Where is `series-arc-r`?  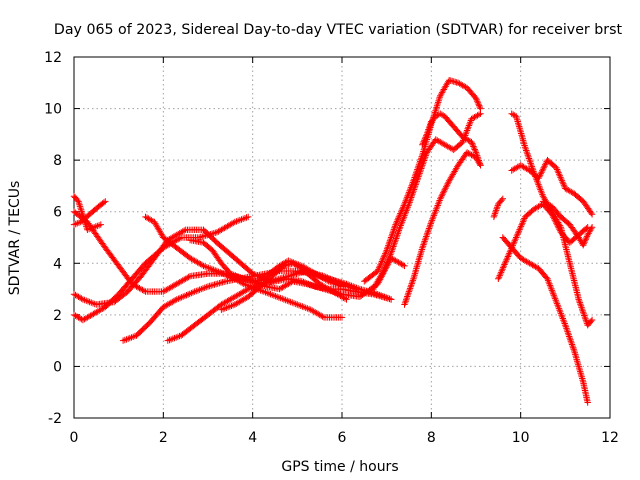
series-arc-r is located at coordinates (545, 320).